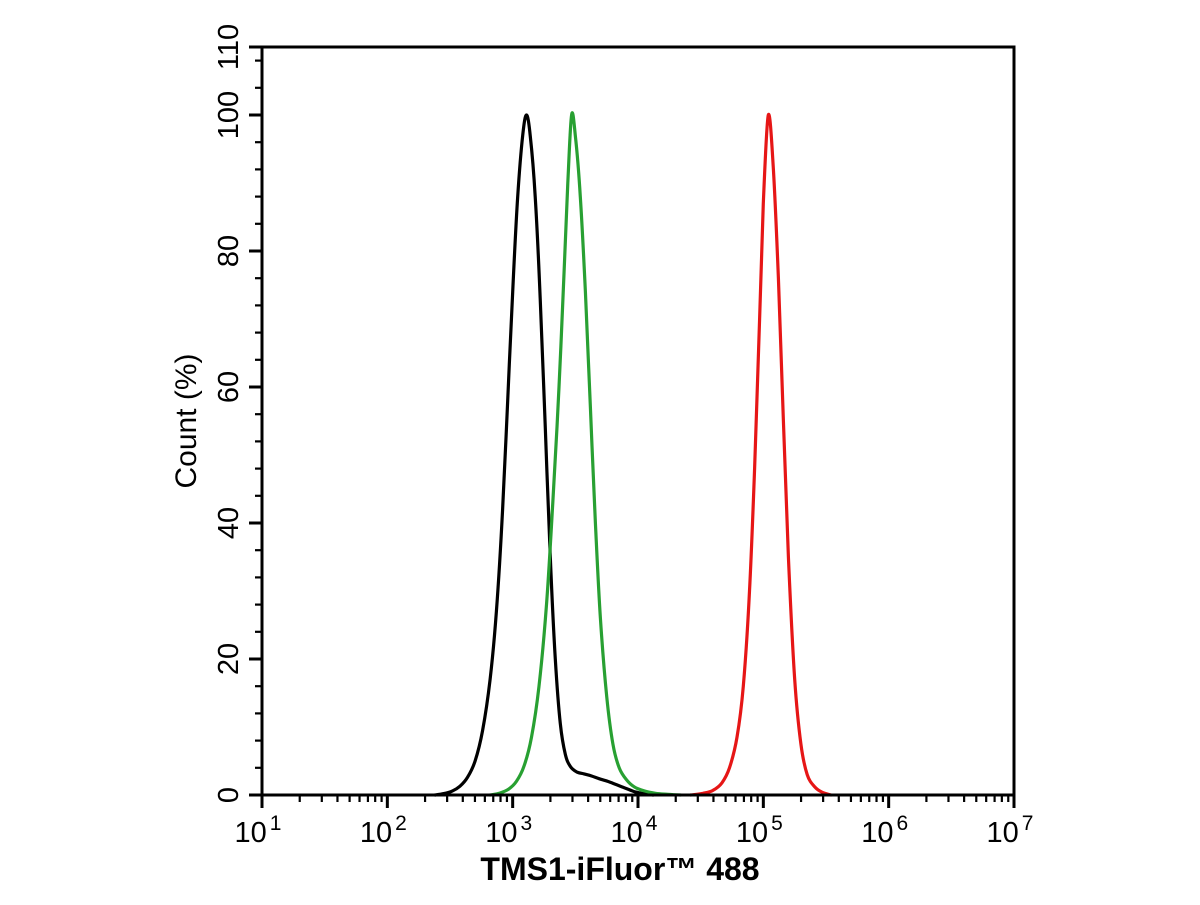  Describe the element at coordinates (186, 420) in the screenshot. I see `y-axis-title: Count (%)` at that location.